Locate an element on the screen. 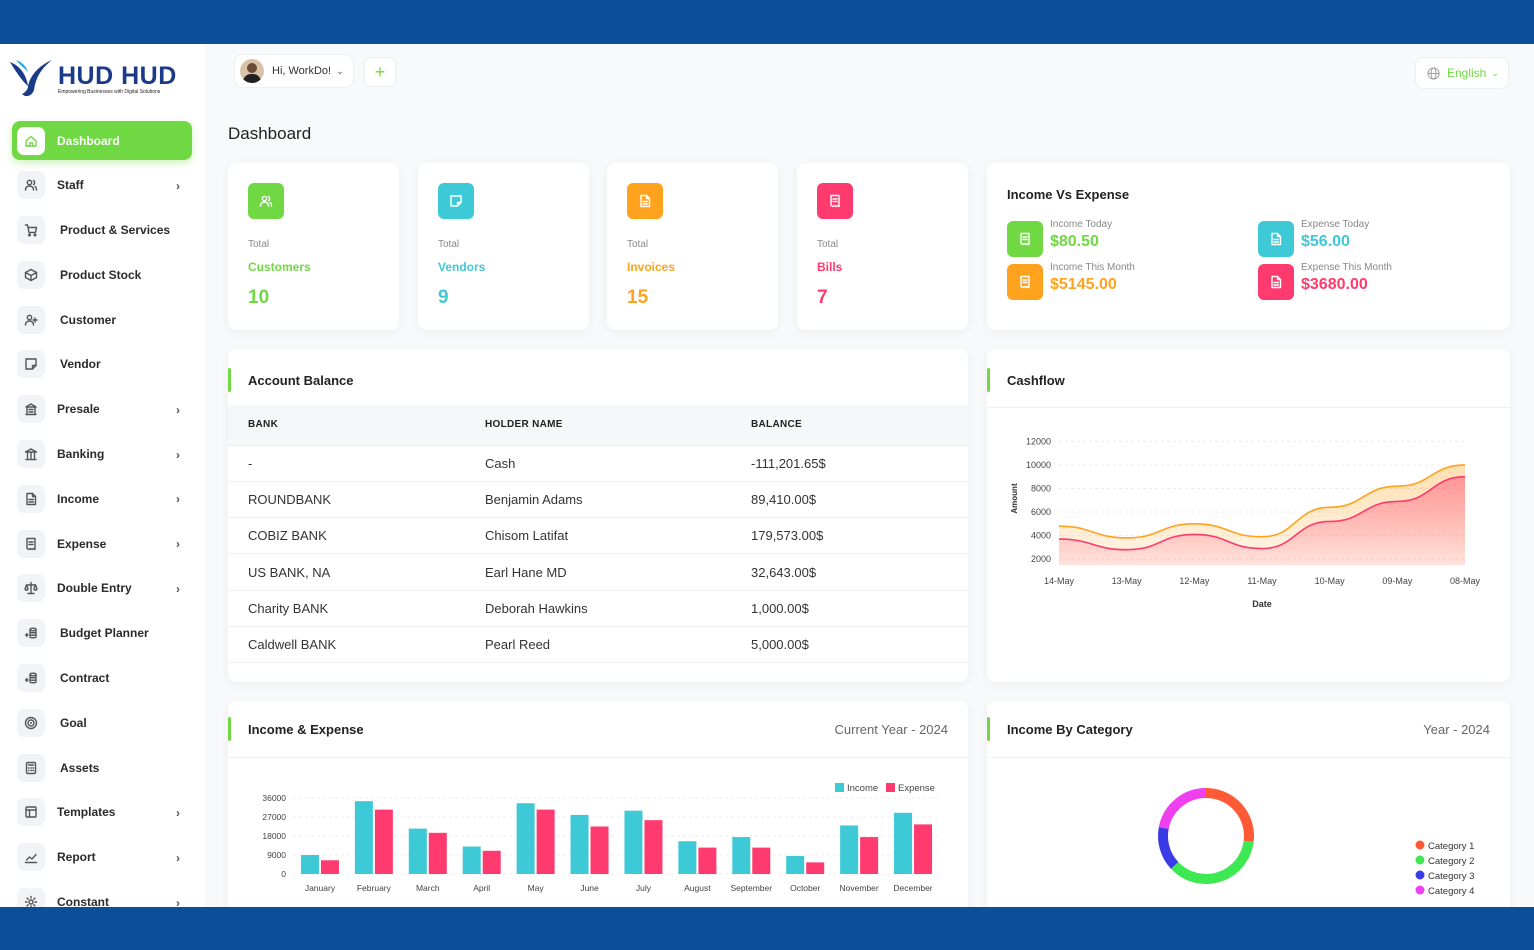  column-header: HOLDER NAME is located at coordinates (598, 425).